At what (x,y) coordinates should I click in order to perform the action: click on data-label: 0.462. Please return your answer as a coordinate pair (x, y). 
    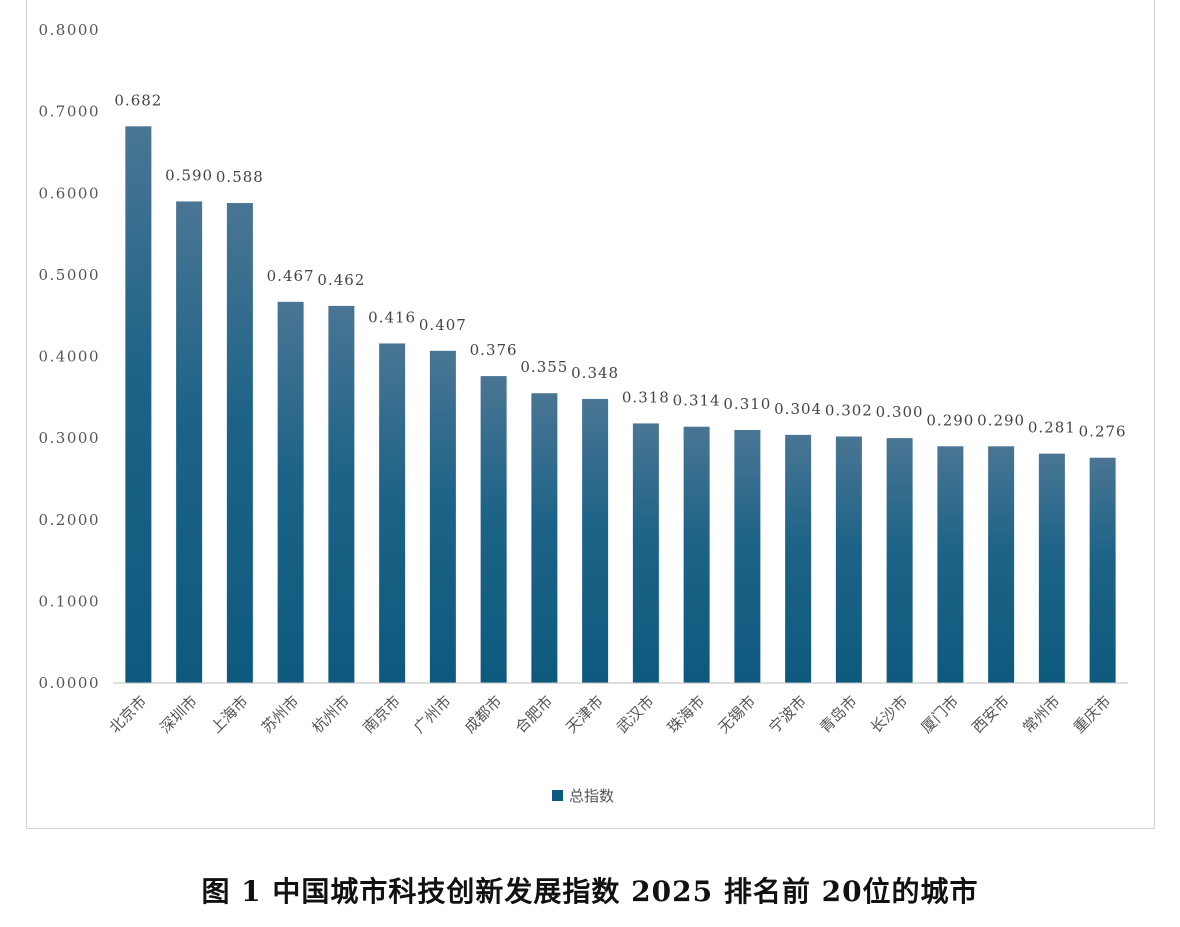
    Looking at the image, I should click on (341, 280).